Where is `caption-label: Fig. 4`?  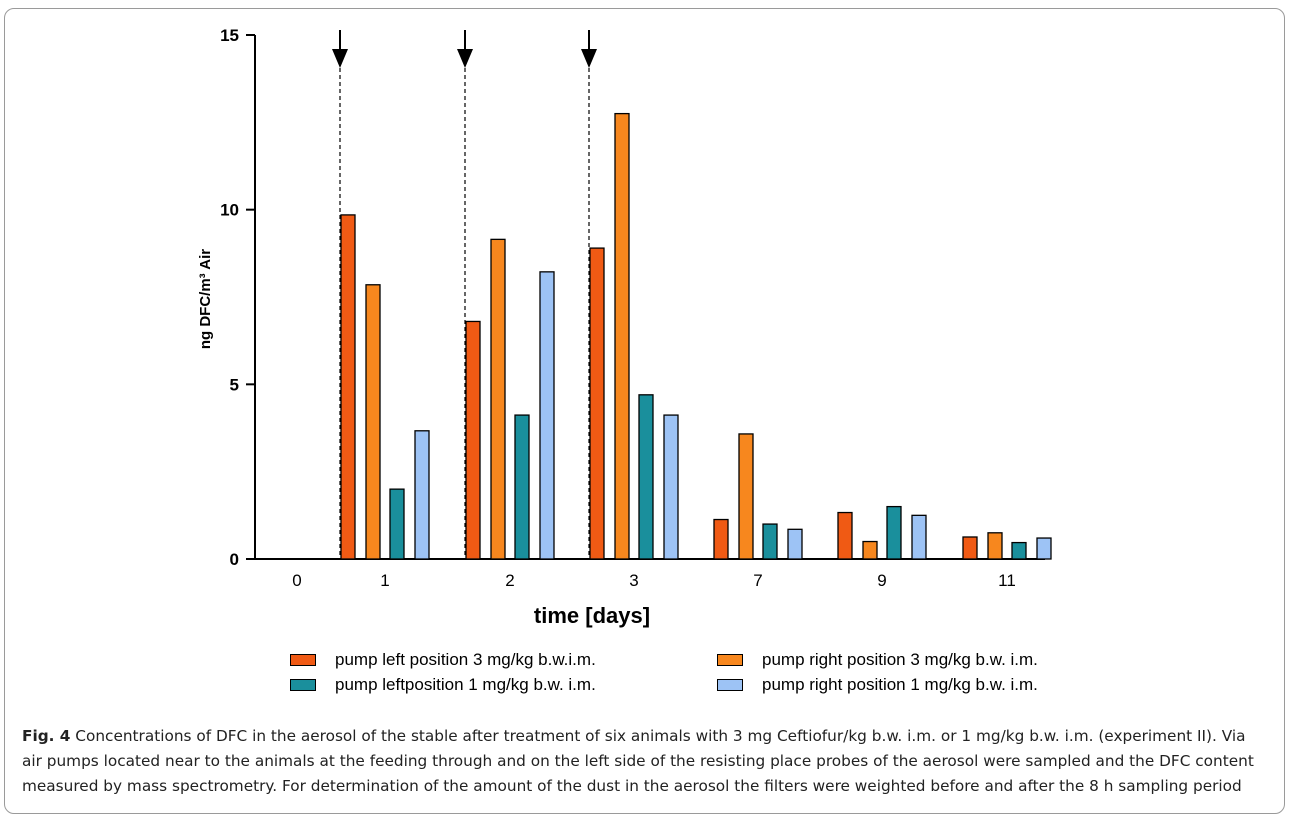 caption-label: Fig. 4 is located at coordinates (46, 736).